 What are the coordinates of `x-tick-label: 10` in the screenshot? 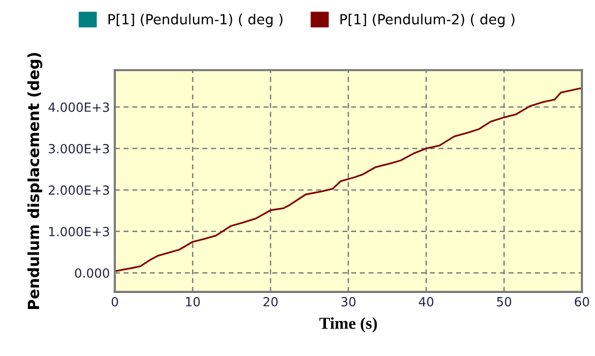 It's located at (193, 301).